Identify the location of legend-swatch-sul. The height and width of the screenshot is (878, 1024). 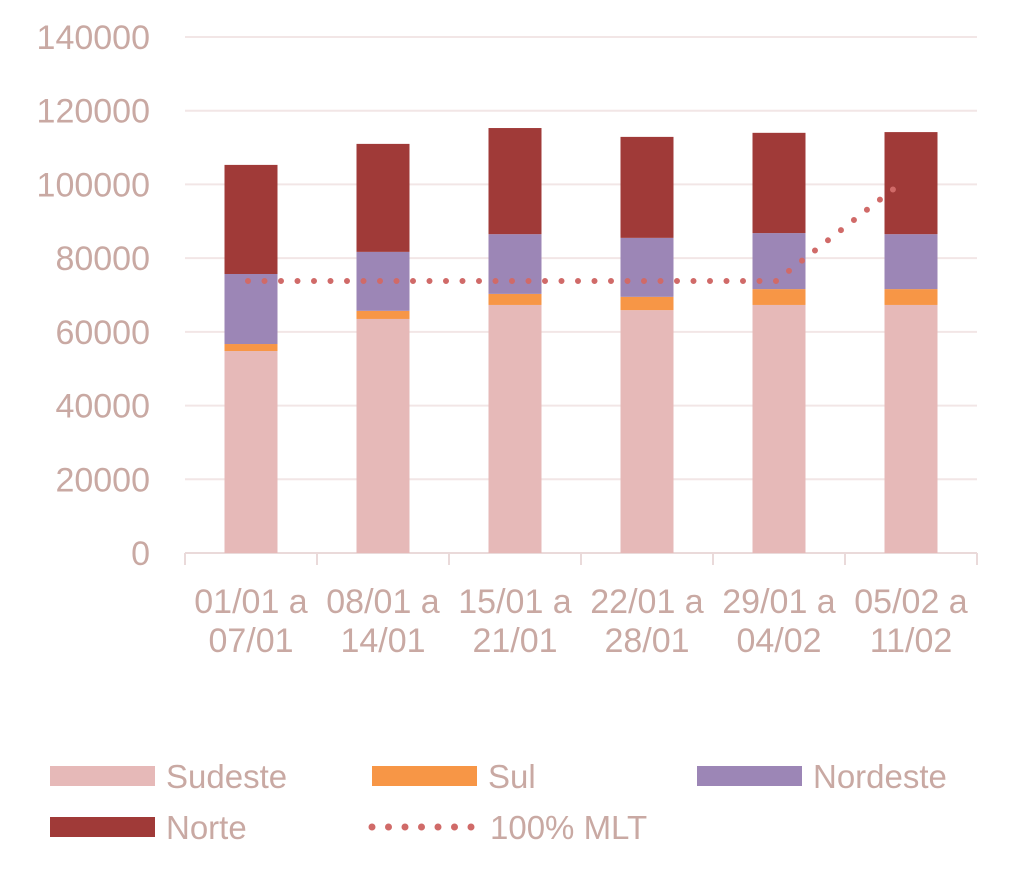
(424, 776).